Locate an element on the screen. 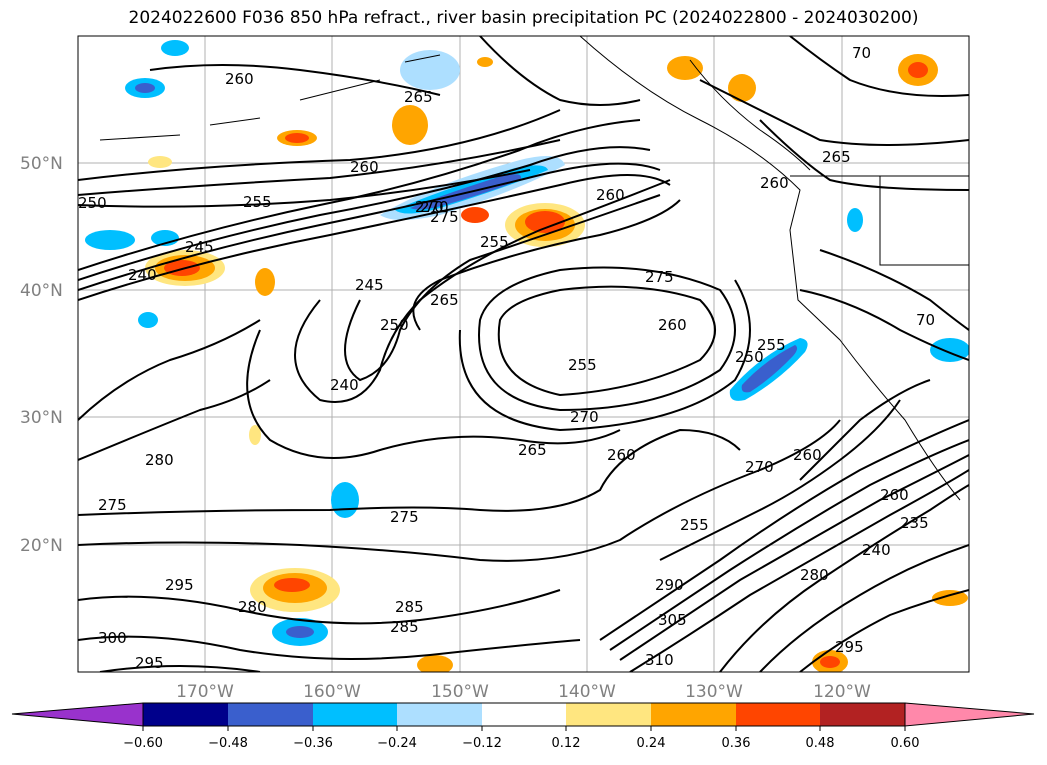 The height and width of the screenshot is (765, 1047). contour-label: 310 is located at coordinates (659, 660).